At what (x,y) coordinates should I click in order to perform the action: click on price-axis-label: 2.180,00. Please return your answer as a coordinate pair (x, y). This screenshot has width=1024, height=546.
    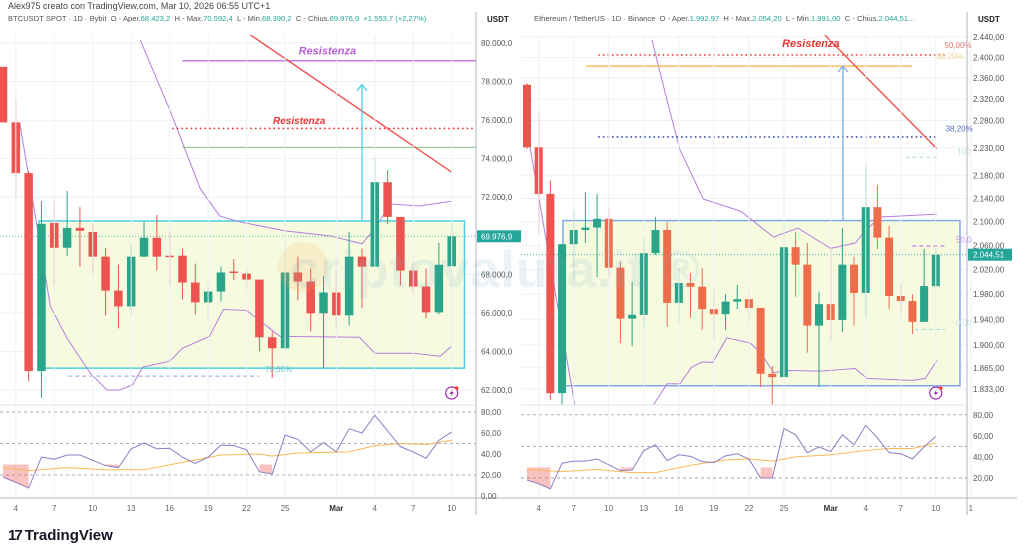
    Looking at the image, I should click on (989, 176).